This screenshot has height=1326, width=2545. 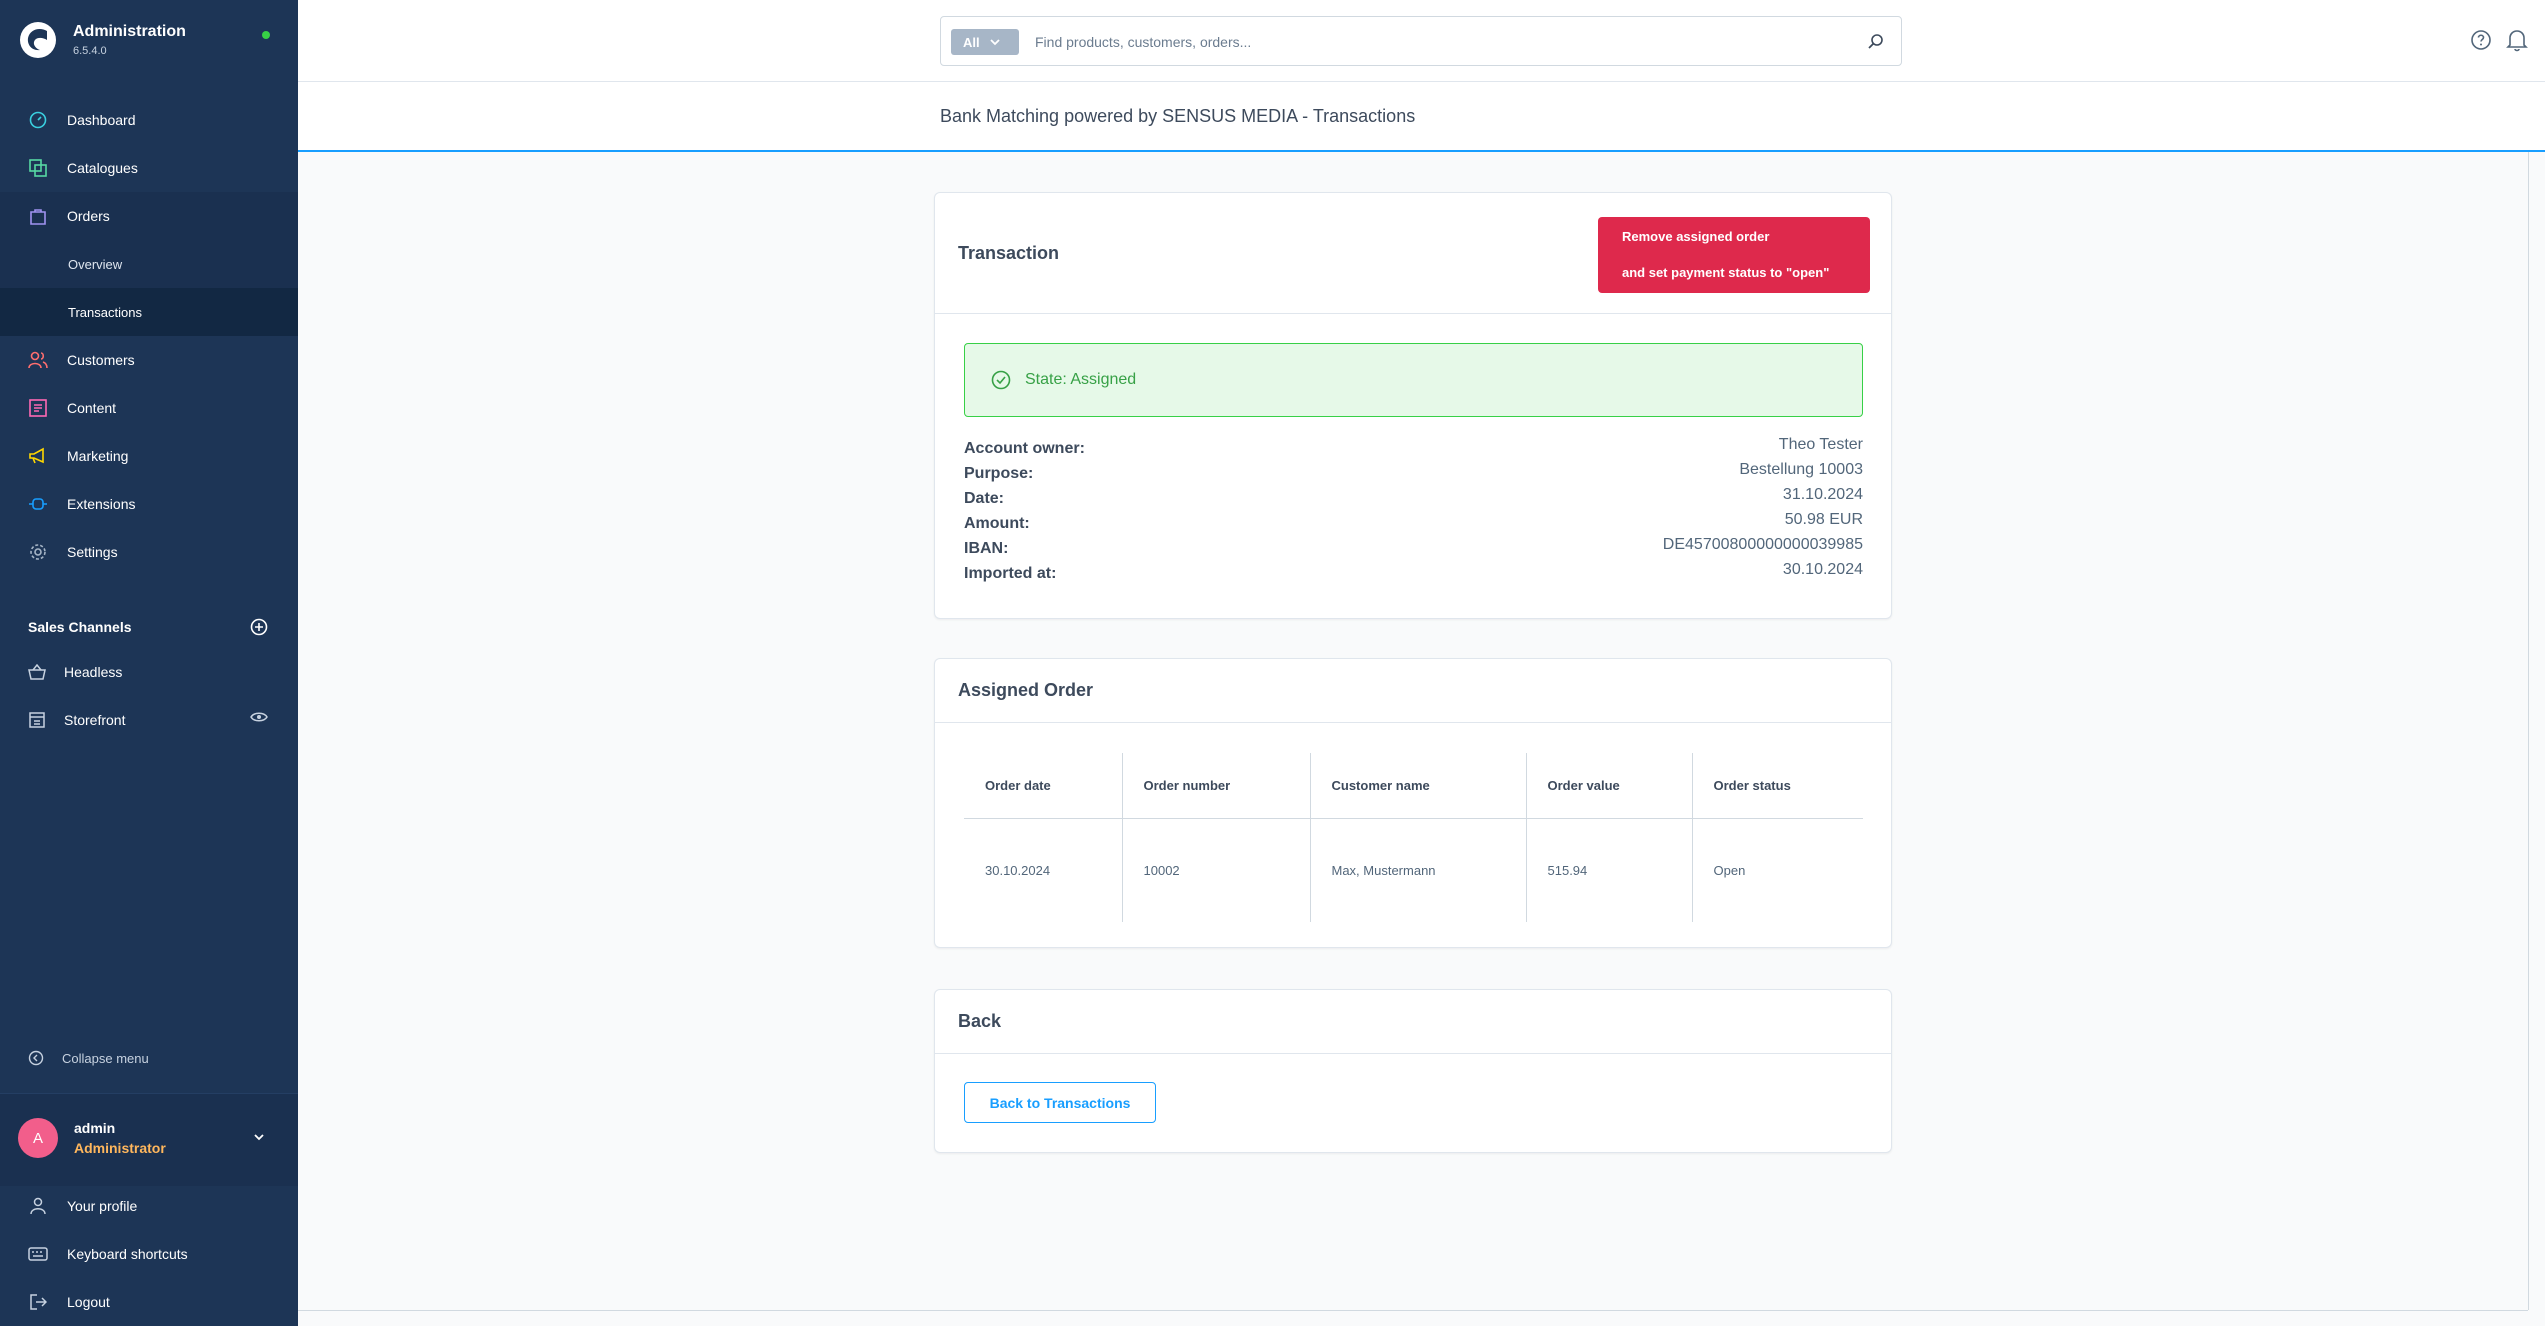 I want to click on back-to-transactions-button: Back to Transactions, so click(x=1060, y=1102).